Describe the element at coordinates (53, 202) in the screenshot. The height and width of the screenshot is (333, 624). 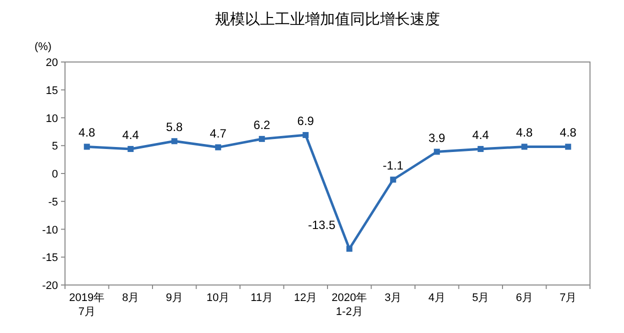
I see `y-tick-label: -5` at that location.